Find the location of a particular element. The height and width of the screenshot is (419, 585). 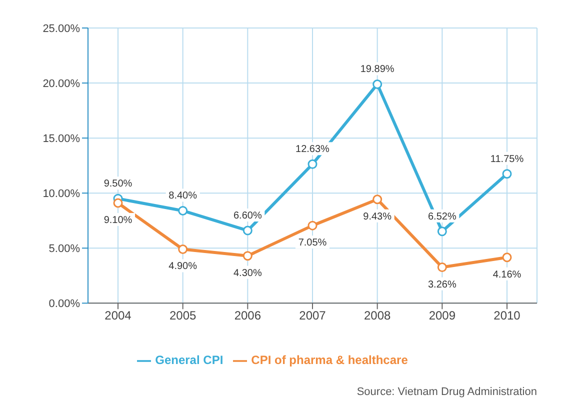

y-tick-label: 5.00% is located at coordinates (64, 249).